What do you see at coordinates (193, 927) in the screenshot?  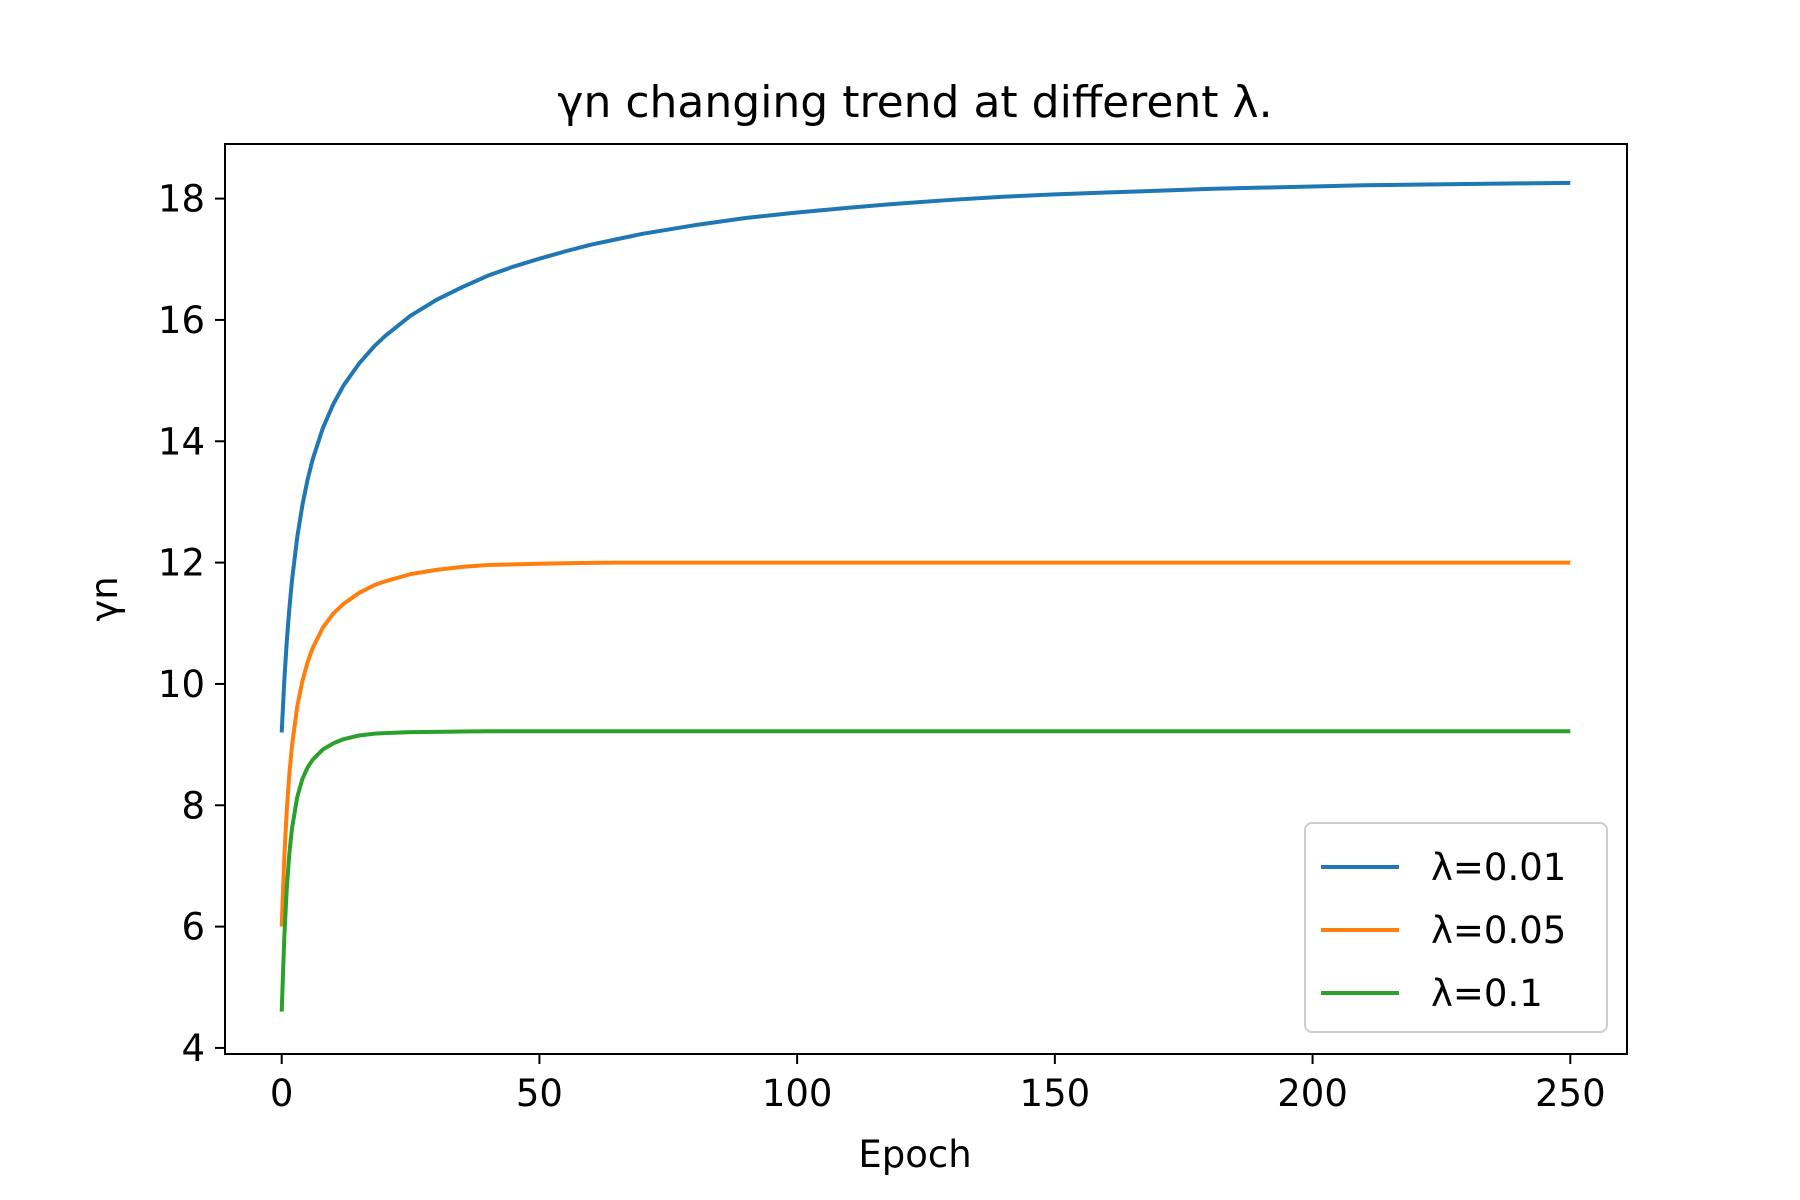 I see `y-tick-label: 6` at bounding box center [193, 927].